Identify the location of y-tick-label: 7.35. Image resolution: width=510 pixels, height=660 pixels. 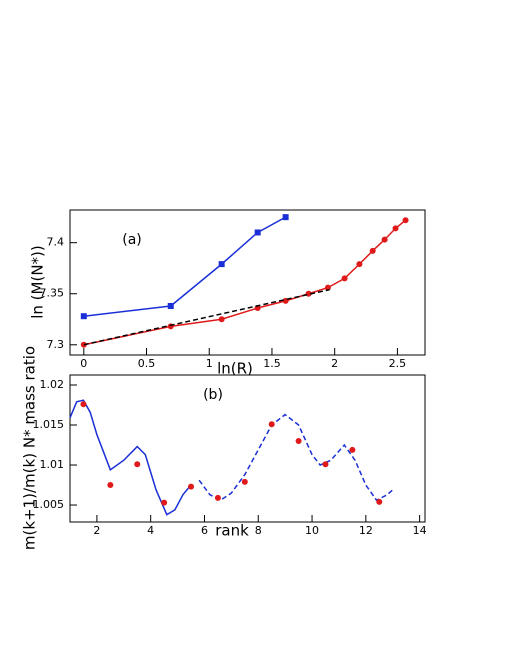
(52, 293).